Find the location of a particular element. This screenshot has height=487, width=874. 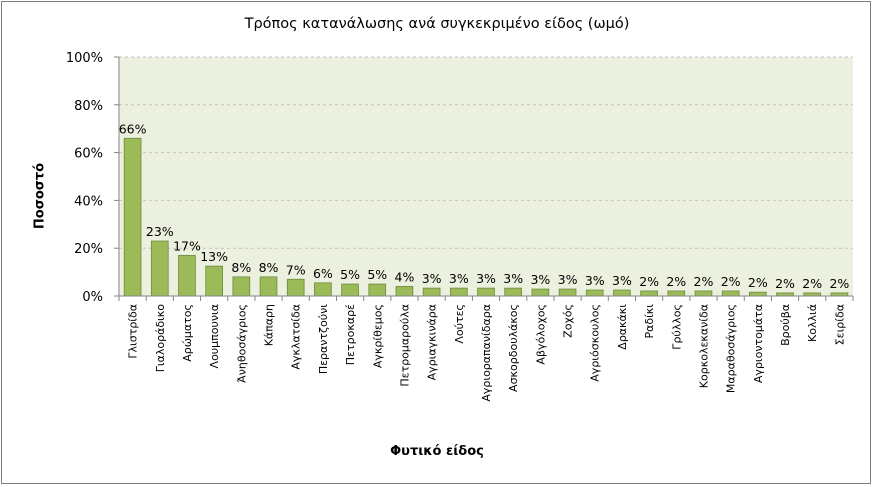

y-tick-labels: 0% 20% 40% 60% 80% 100% is located at coordinates (84, 178).